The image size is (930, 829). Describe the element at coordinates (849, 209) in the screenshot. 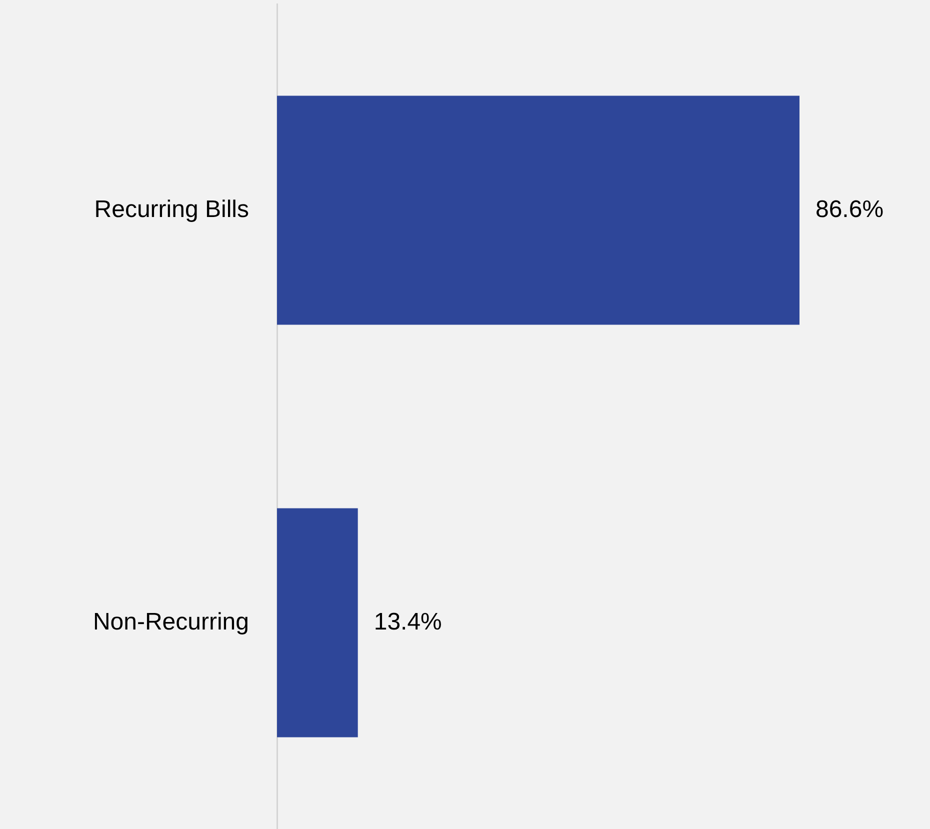

I see `data-label: 86.6%` at that location.